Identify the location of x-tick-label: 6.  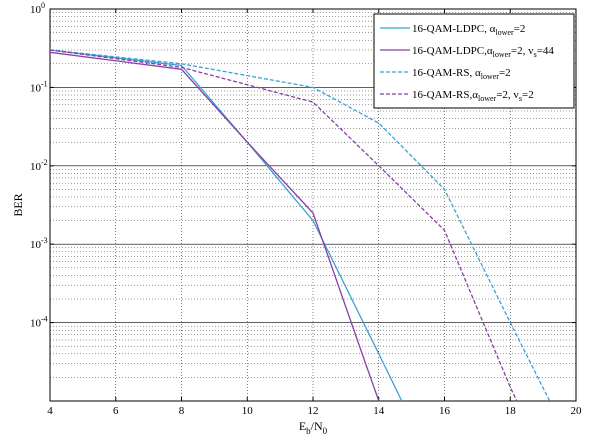
(116, 411).